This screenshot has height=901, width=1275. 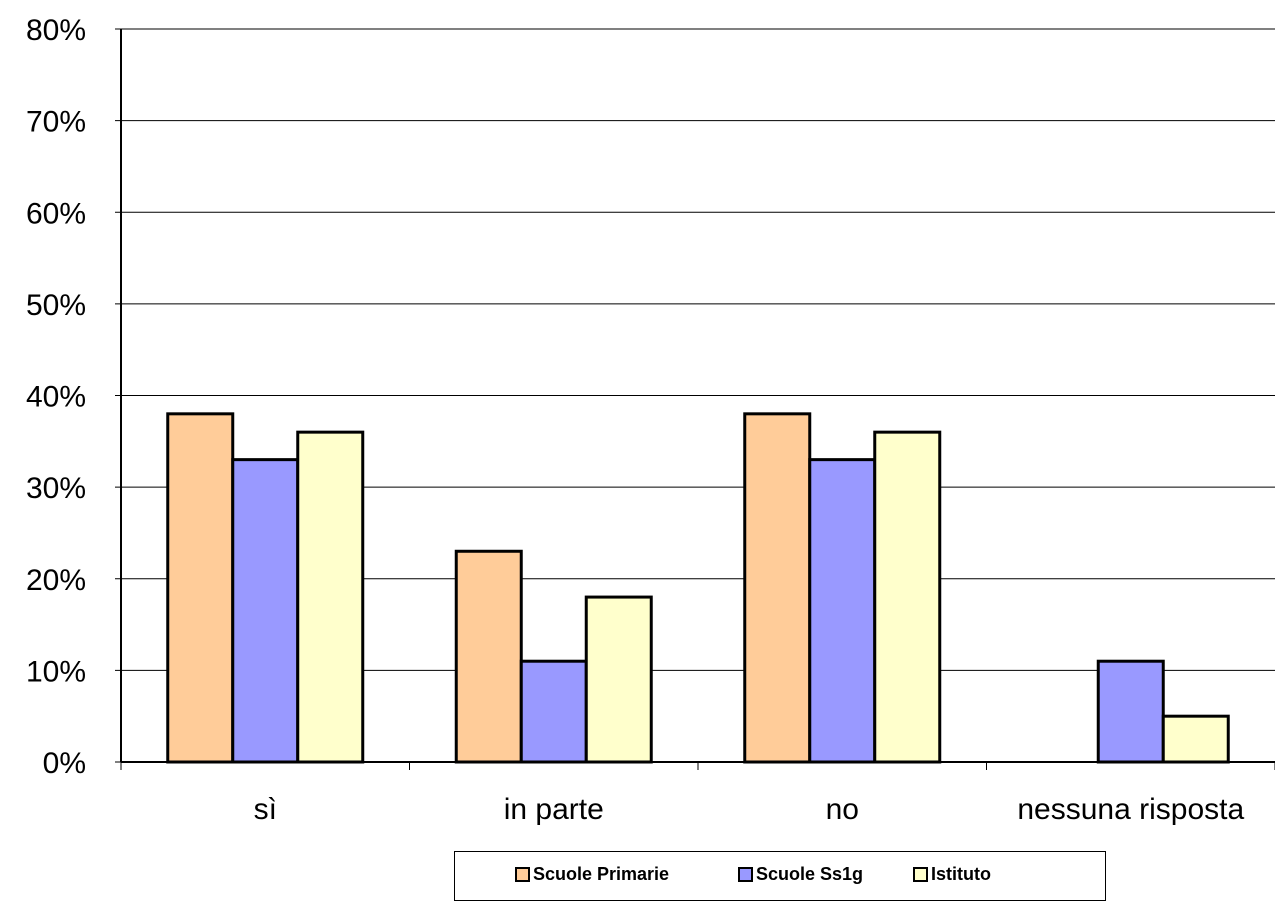 I want to click on y-tick-label: 0%, so click(x=64, y=763).